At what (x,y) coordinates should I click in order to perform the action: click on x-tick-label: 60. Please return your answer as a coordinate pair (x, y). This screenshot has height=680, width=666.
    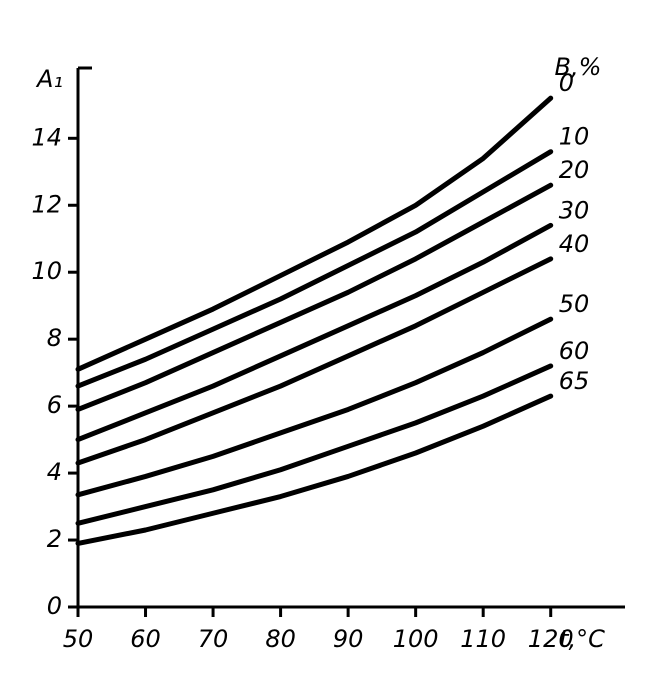
    Looking at the image, I should click on (145, 639).